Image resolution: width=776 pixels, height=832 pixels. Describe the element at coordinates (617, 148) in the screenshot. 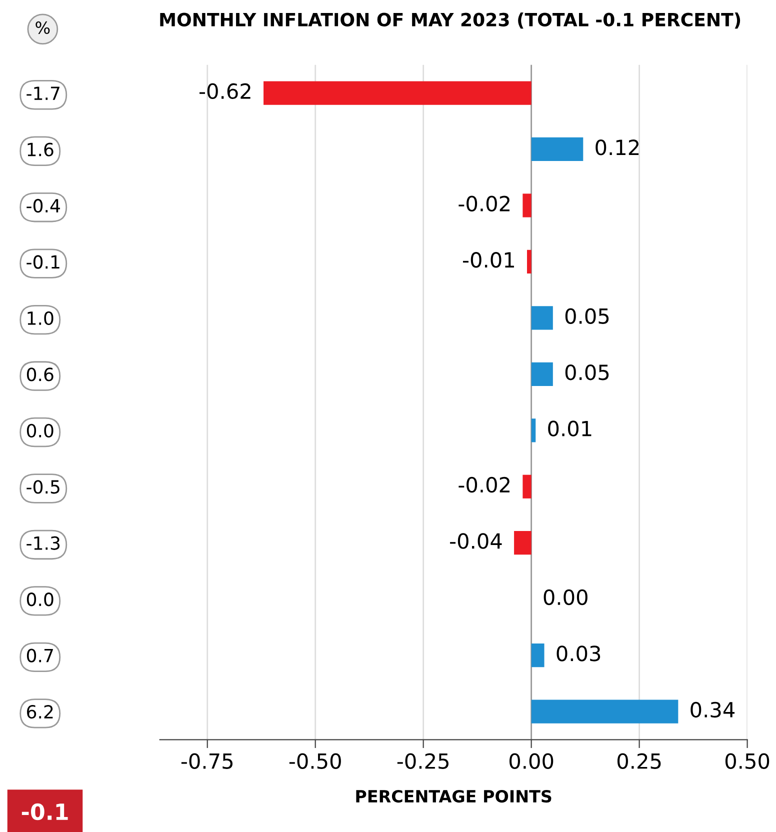

I see `data-label: 0.12` at that location.